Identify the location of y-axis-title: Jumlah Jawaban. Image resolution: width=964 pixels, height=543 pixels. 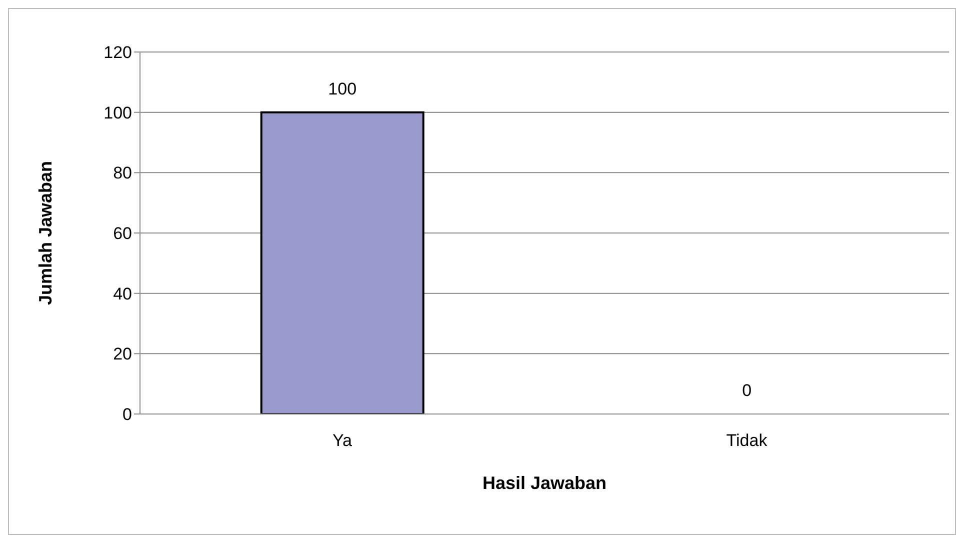
(45, 233).